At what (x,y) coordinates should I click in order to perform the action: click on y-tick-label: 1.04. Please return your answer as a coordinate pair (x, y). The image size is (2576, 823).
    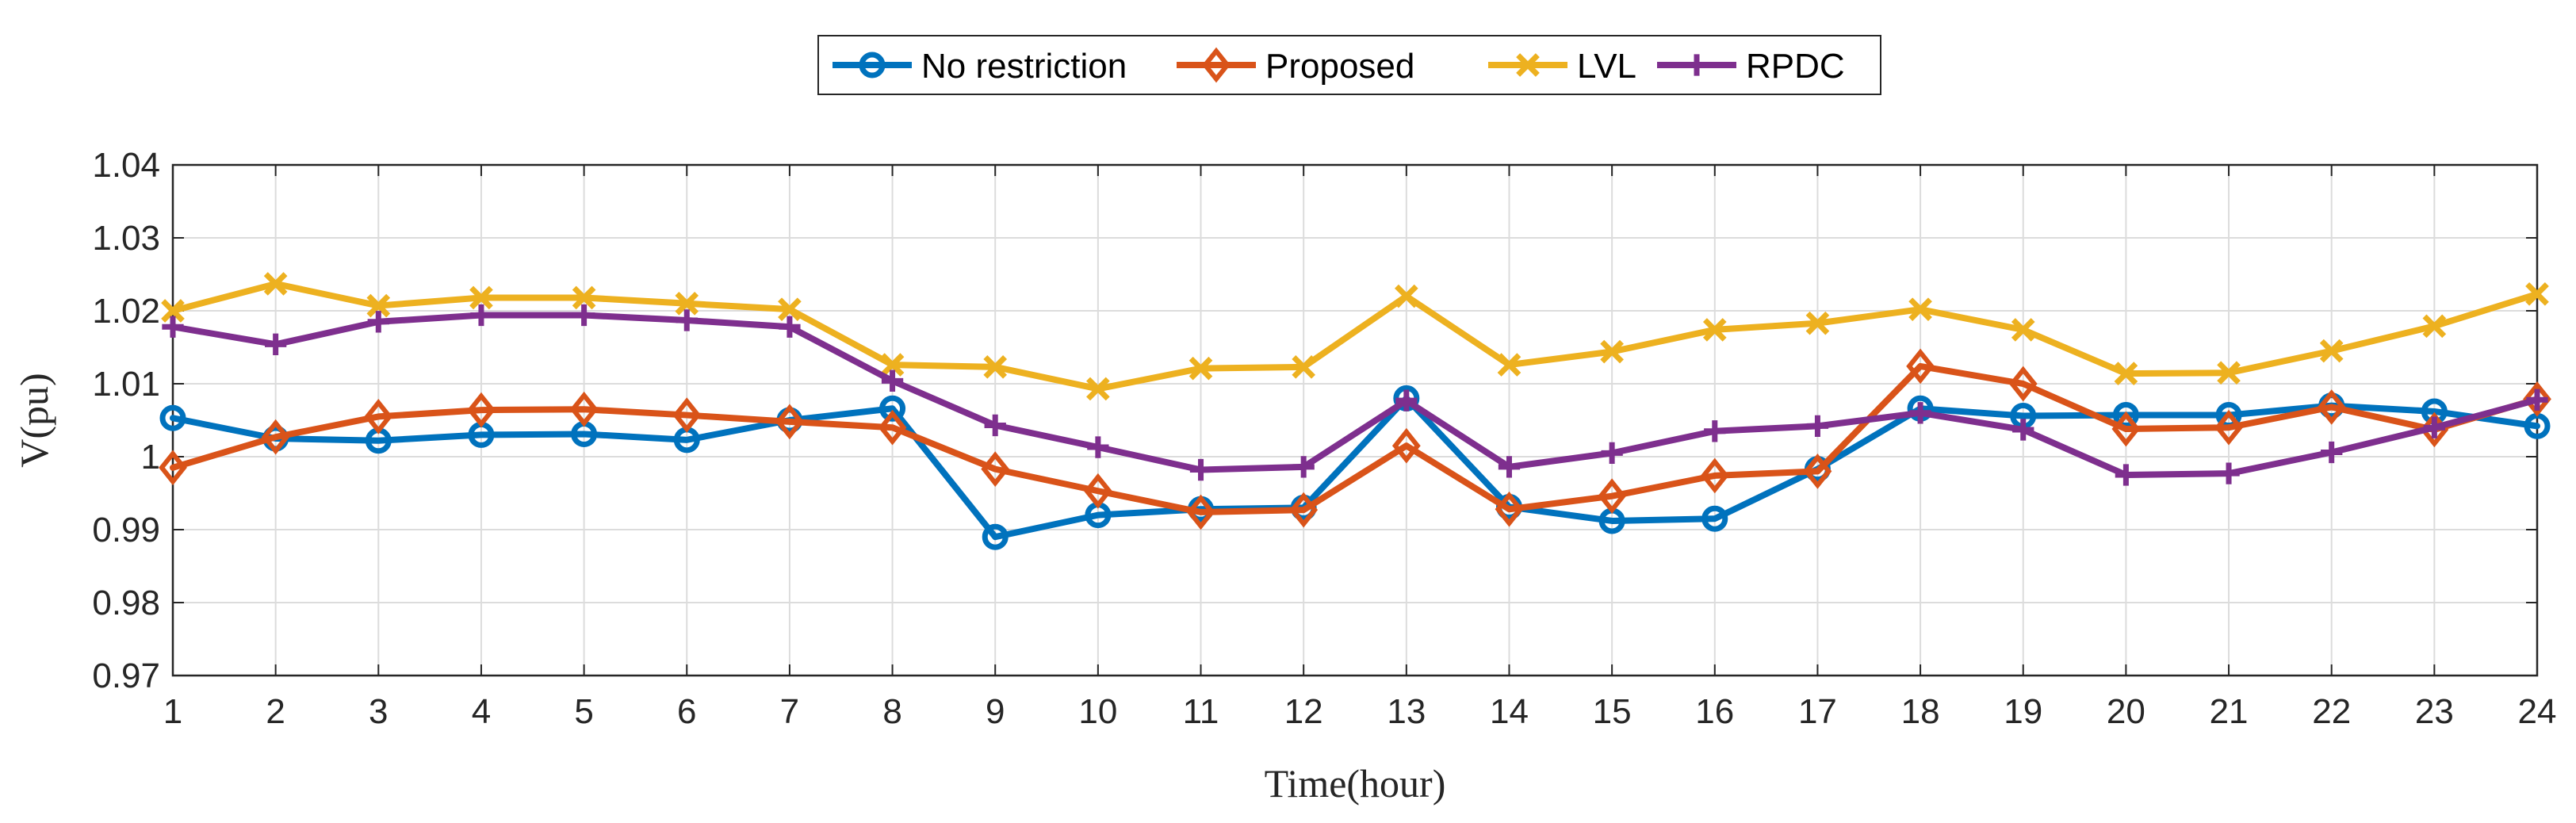
    Looking at the image, I should click on (126, 165).